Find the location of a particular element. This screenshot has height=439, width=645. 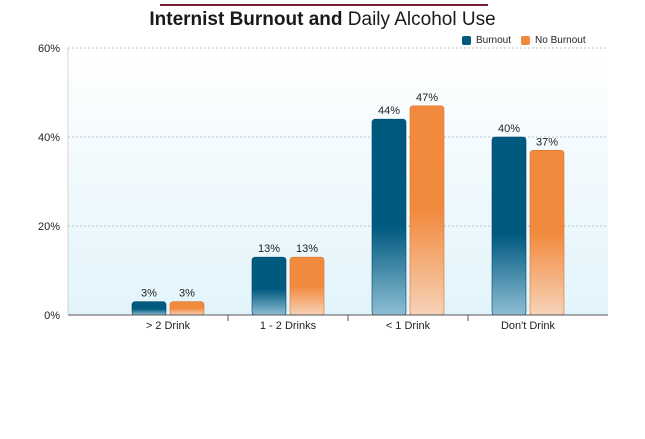

title-rule is located at coordinates (324, 5).